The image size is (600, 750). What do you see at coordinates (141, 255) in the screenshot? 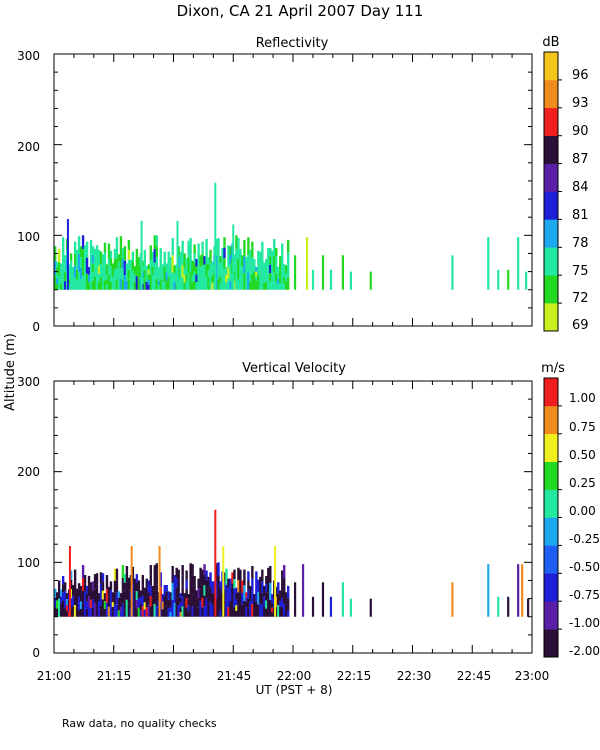
I see `echo-spike` at bounding box center [141, 255].